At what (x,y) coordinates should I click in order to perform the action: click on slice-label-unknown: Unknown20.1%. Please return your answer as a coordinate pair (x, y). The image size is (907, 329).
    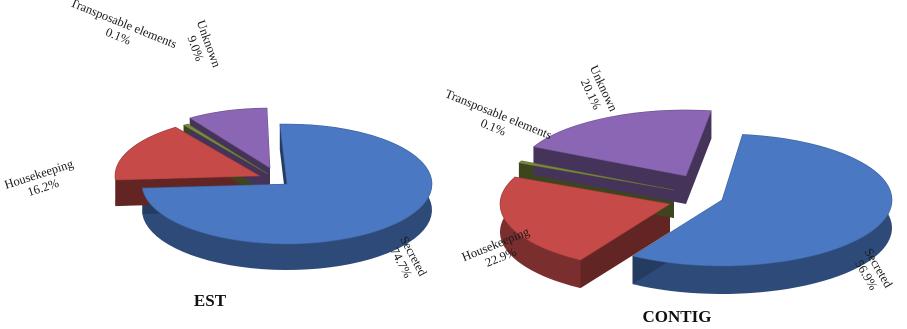
    Looking at the image, I should click on (597, 91).